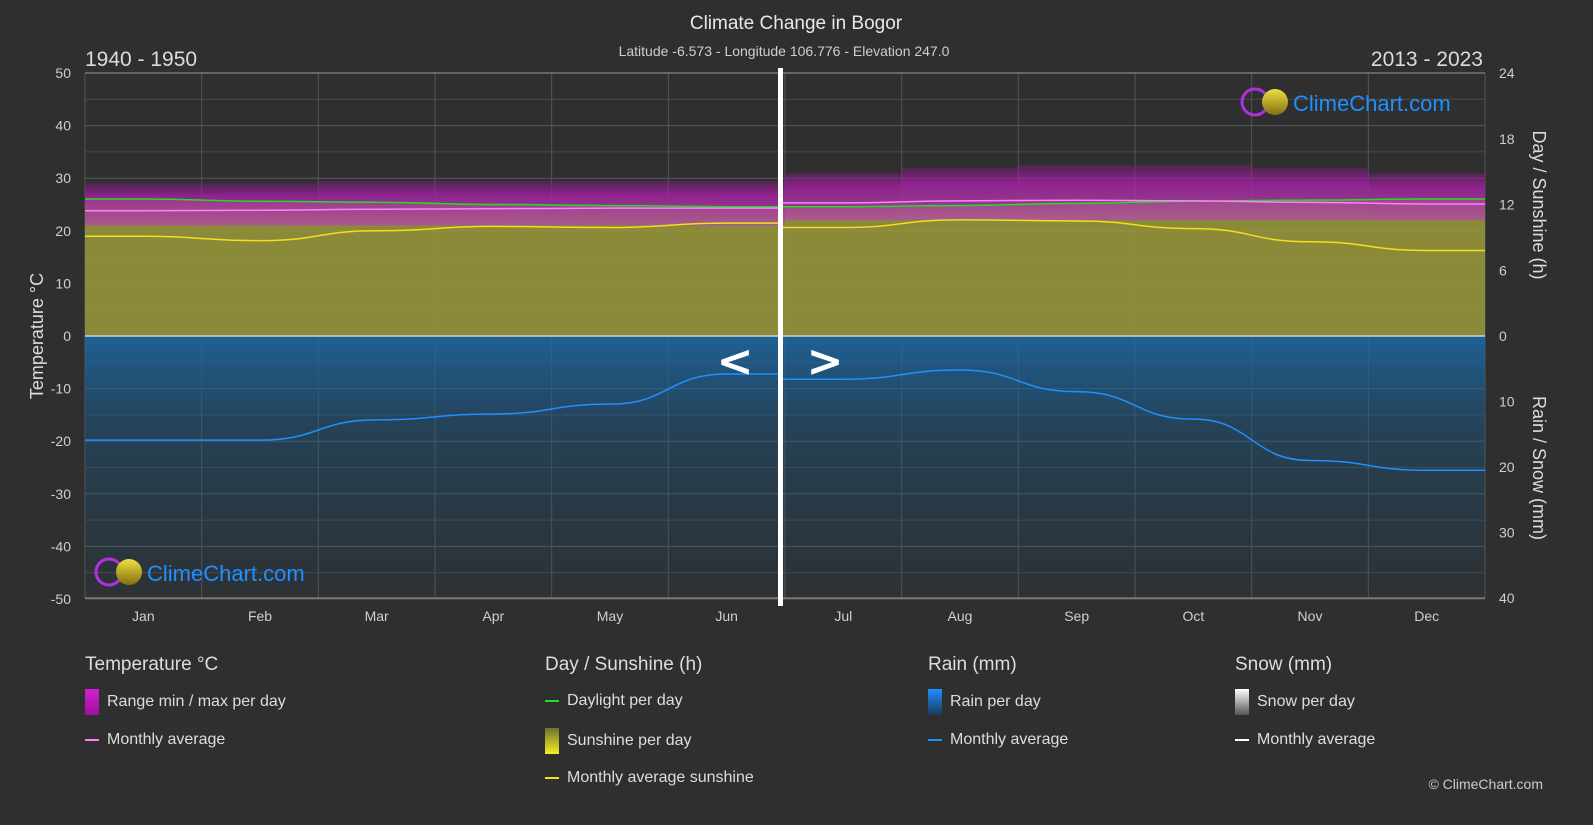  I want to click on temp-range-swatch, so click(92, 702).